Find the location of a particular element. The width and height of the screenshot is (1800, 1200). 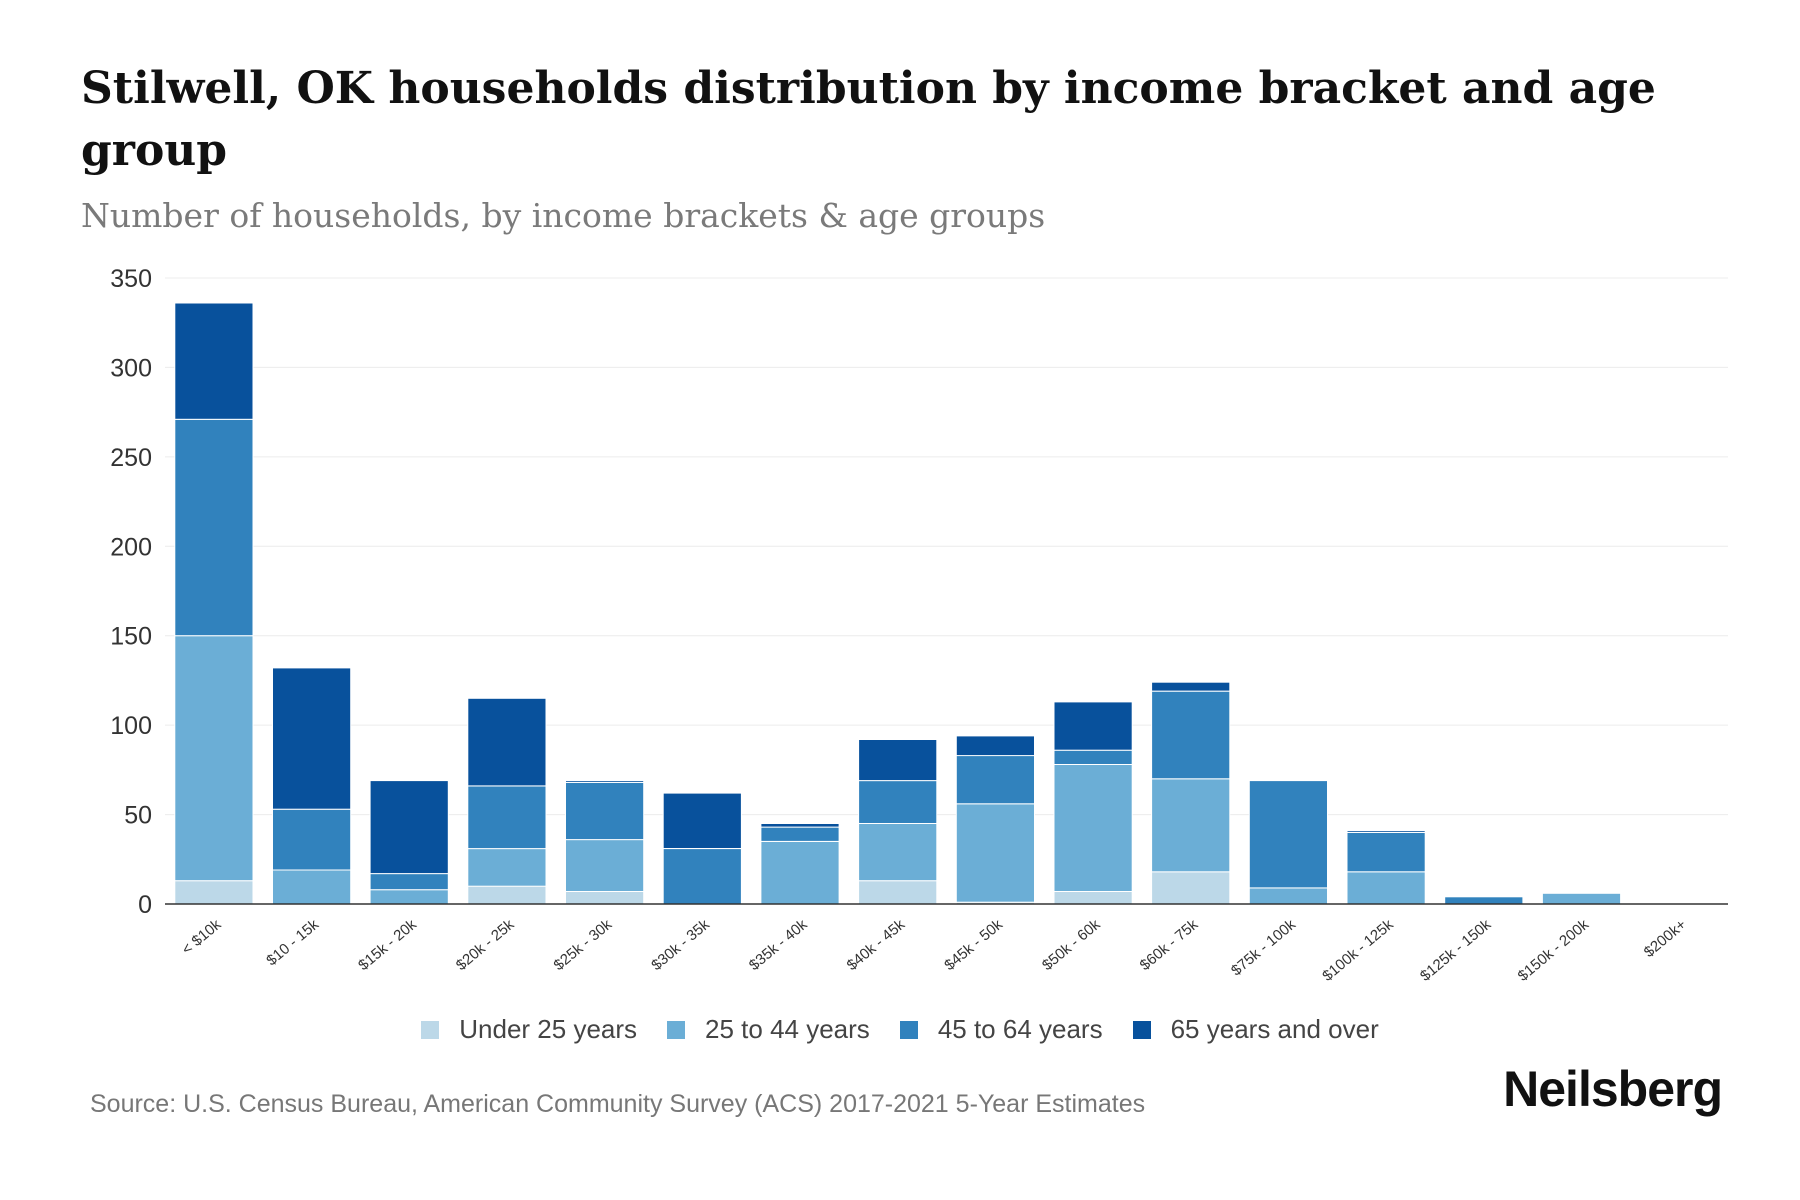

brand-logo: Neilsberg is located at coordinates (1613, 1089).